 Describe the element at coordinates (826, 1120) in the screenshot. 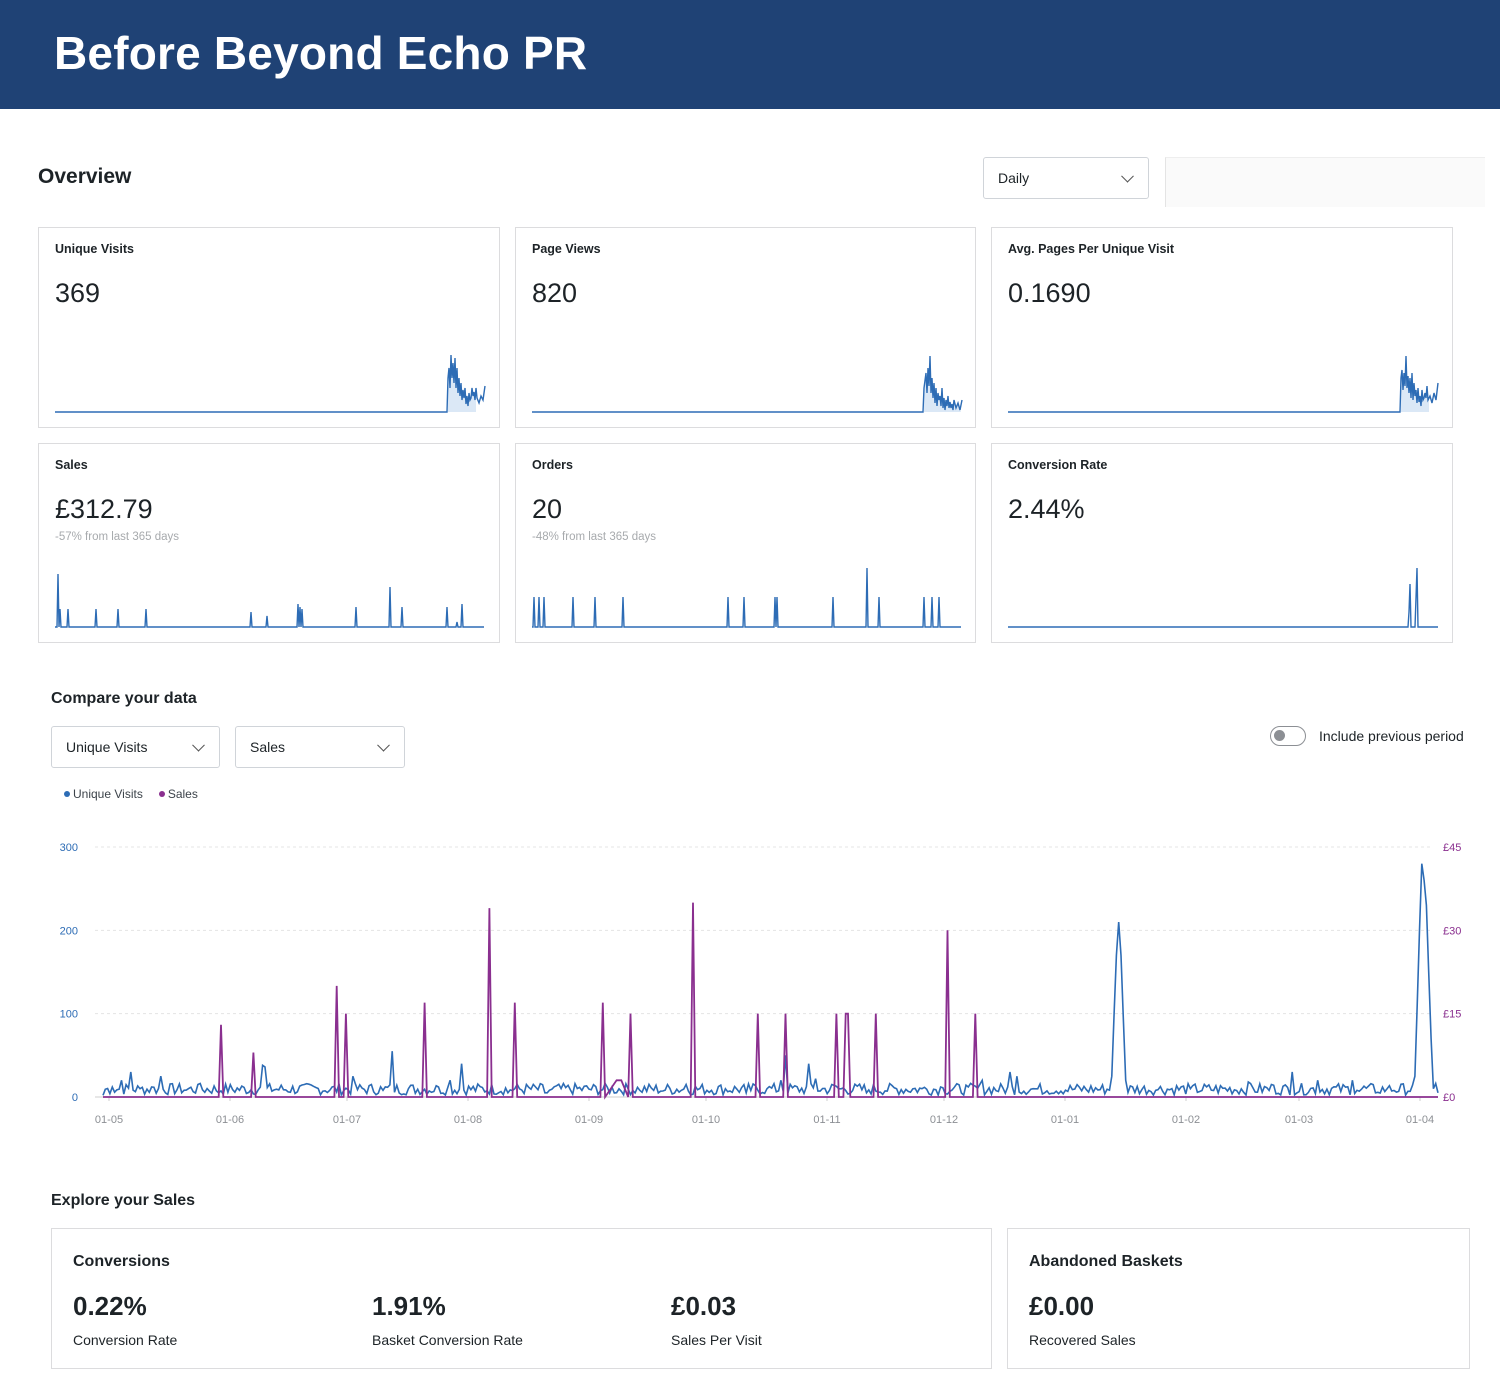

I see `x-tick-label: 01-11` at that location.